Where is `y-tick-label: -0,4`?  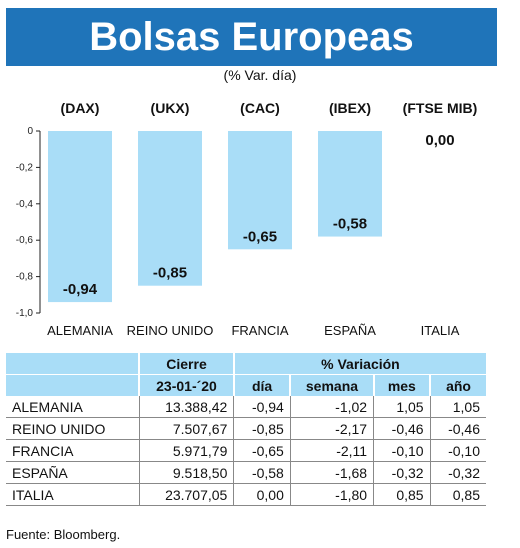 y-tick-label: -0,4 is located at coordinates (25, 204).